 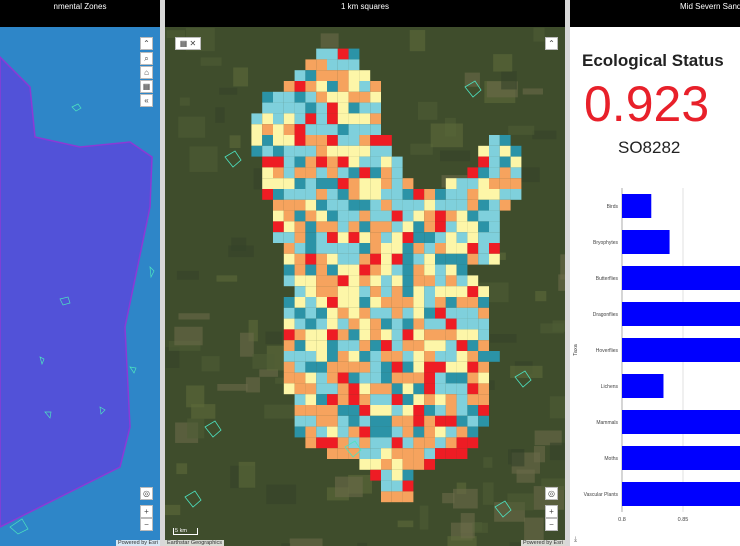 What do you see at coordinates (146, 86) in the screenshot?
I see `basemap-button: ▦` at bounding box center [146, 86].